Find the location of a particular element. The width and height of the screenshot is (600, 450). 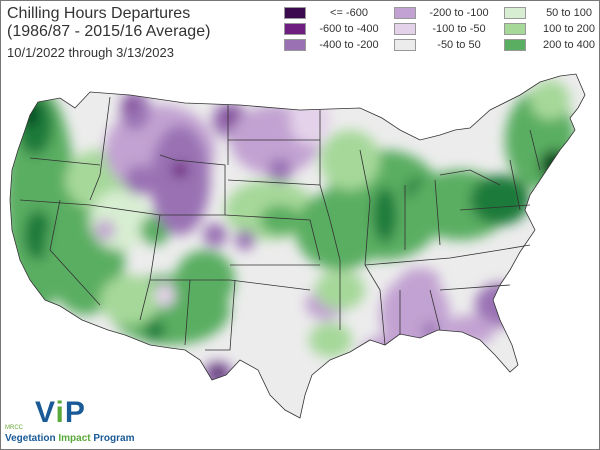

vip-logo: MRCC ViP Vegetation Impact Program is located at coordinates (80, 421).